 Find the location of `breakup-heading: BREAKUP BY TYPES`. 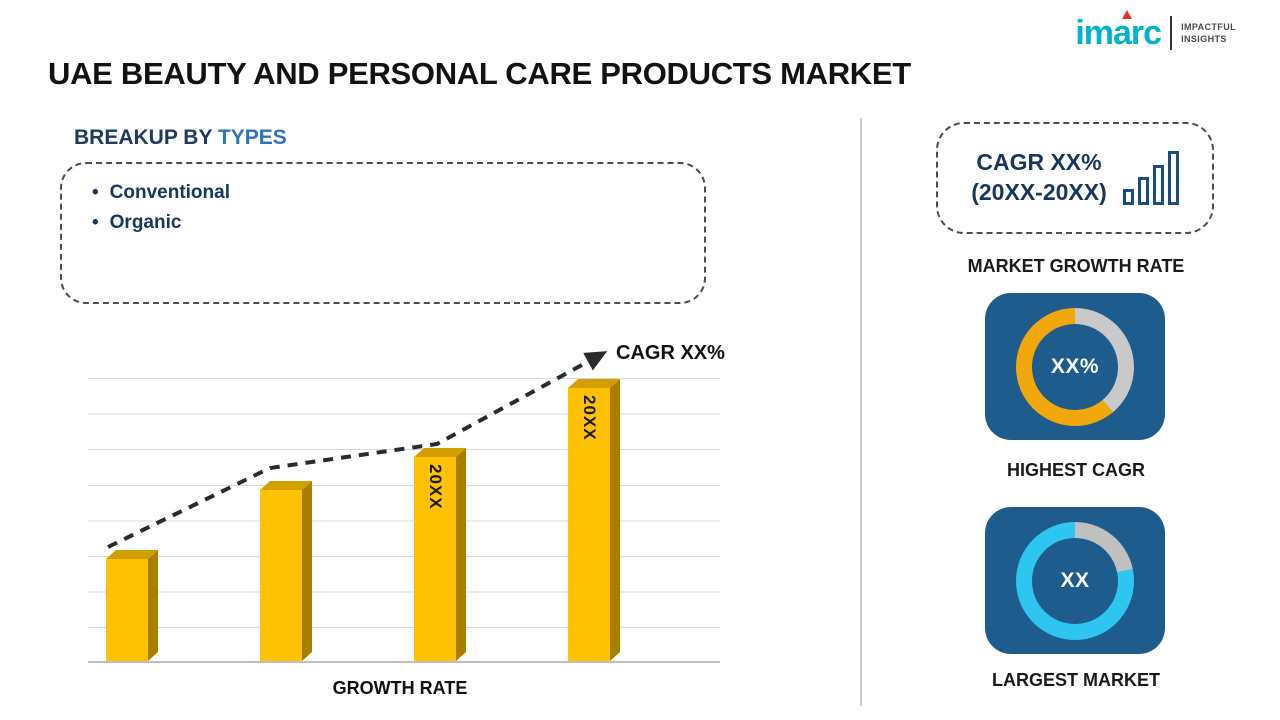

breakup-heading: BREAKUP BY TYPES is located at coordinates (180, 138).